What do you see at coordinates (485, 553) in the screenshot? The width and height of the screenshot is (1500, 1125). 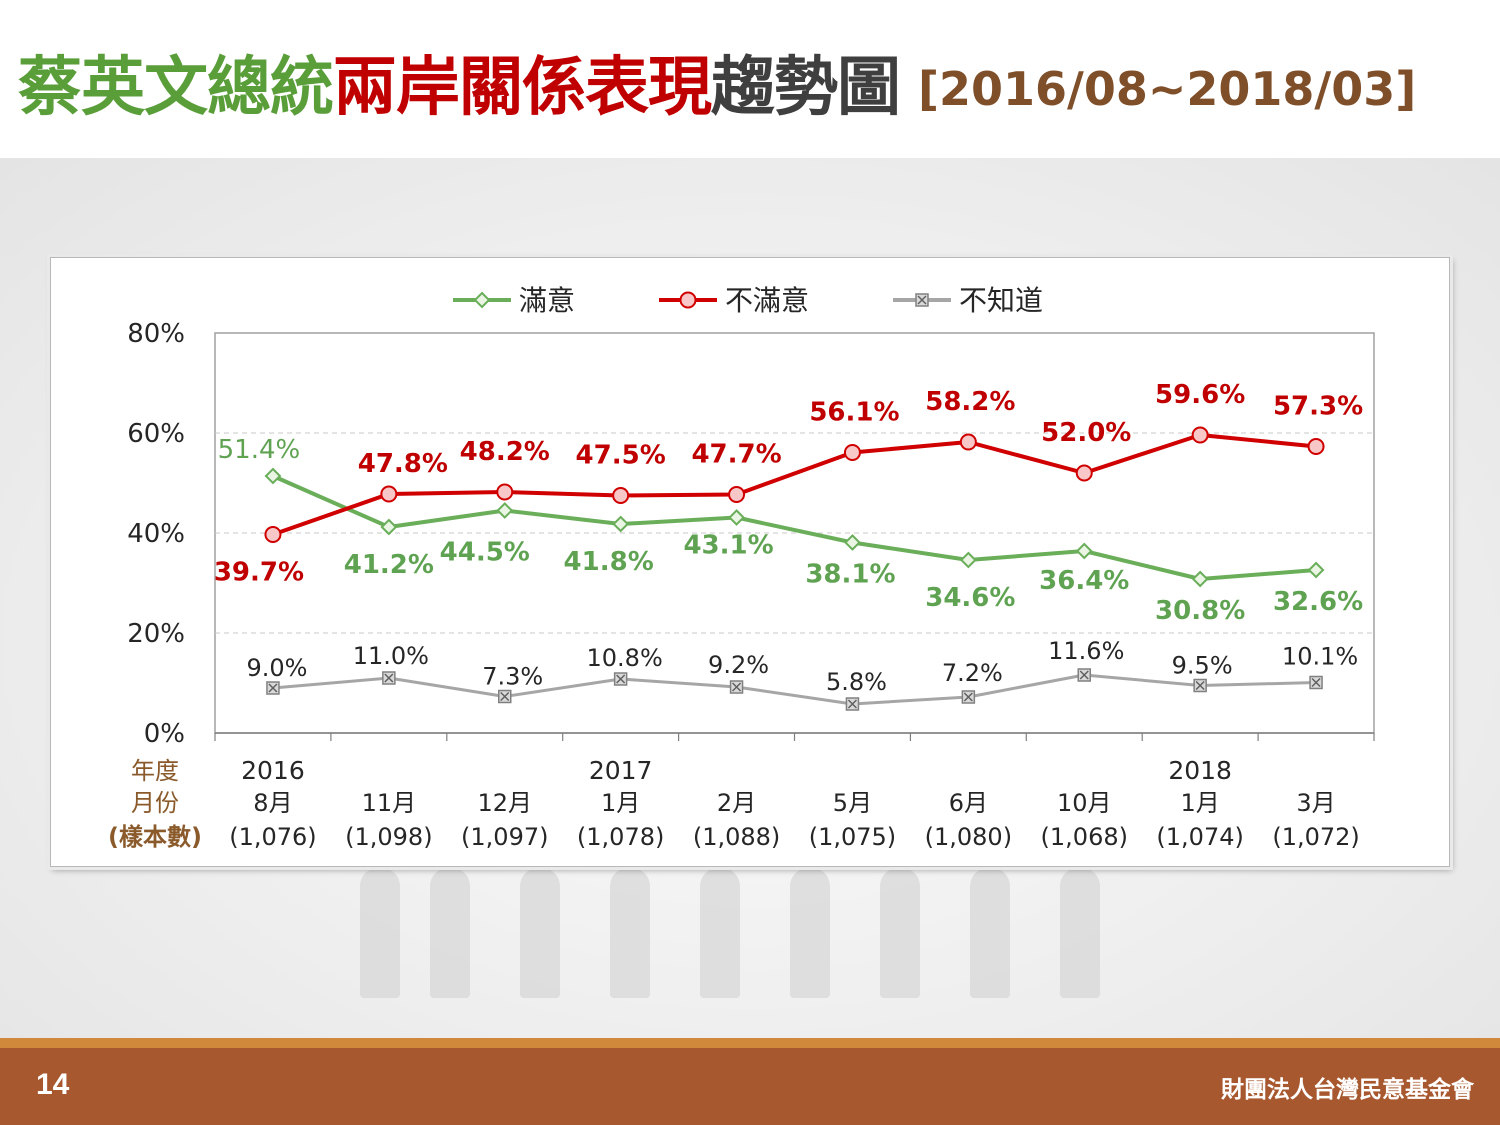 I see `data-label-satisfied: 44.5%` at bounding box center [485, 553].